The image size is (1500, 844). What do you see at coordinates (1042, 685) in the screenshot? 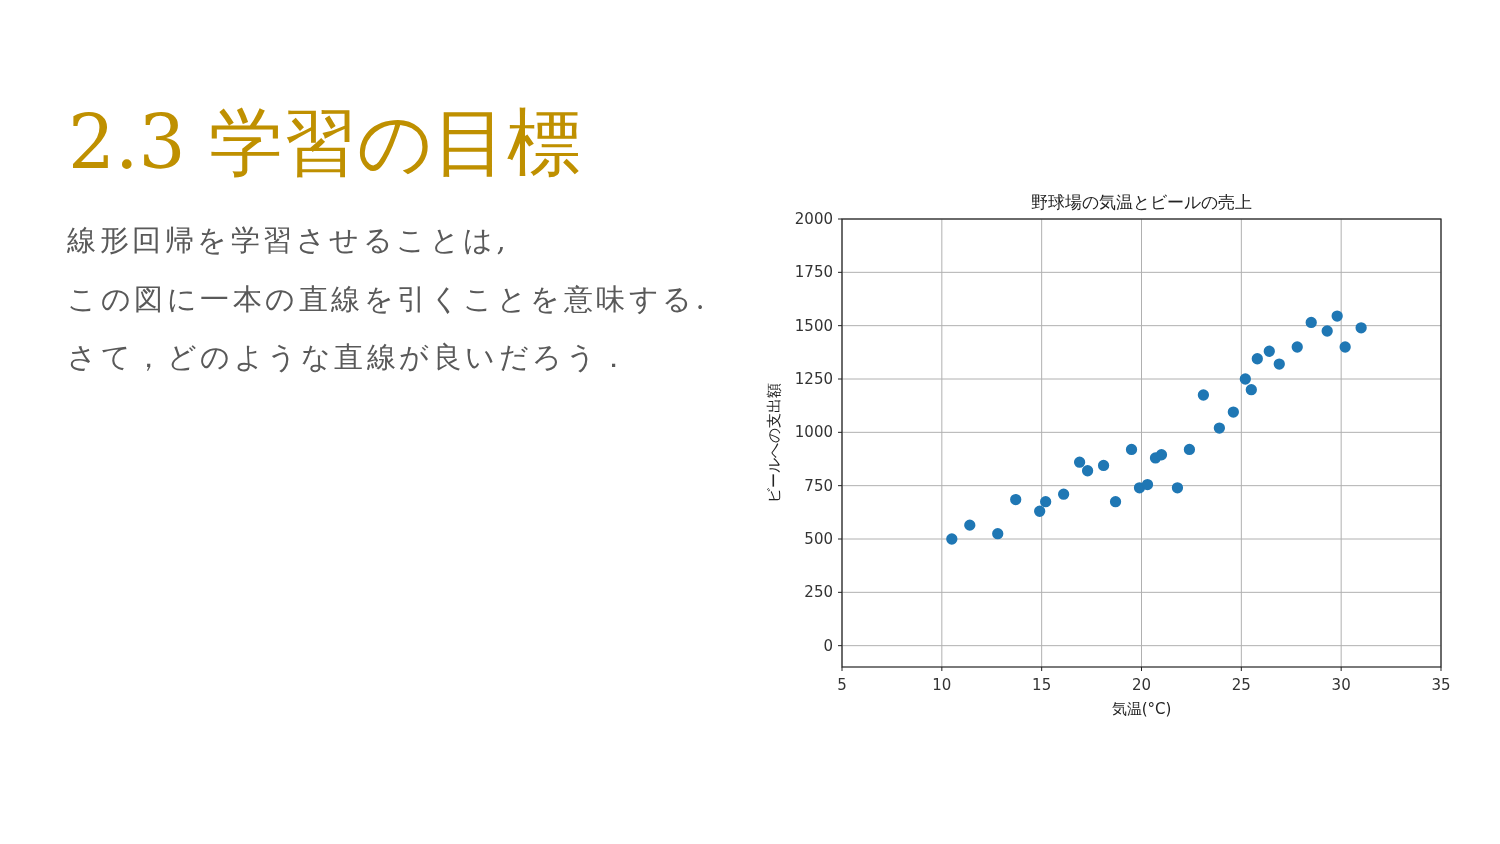
I see `x-tick-label: 15` at bounding box center [1042, 685].